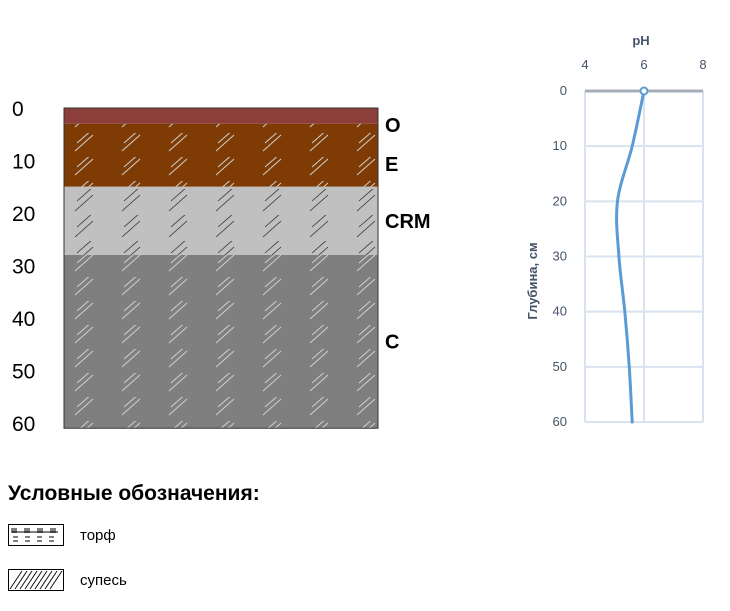 The width and height of the screenshot is (730, 611). I want to click on y-axis-label: Глубина, см, so click(532, 280).